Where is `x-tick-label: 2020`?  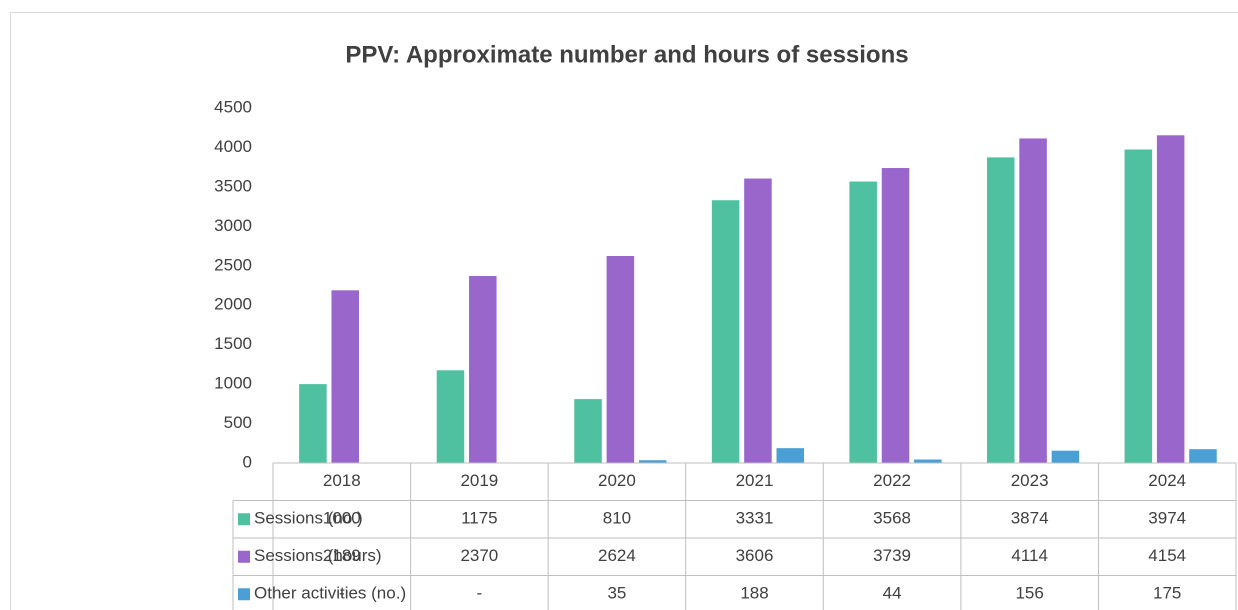 x-tick-label: 2020 is located at coordinates (617, 480).